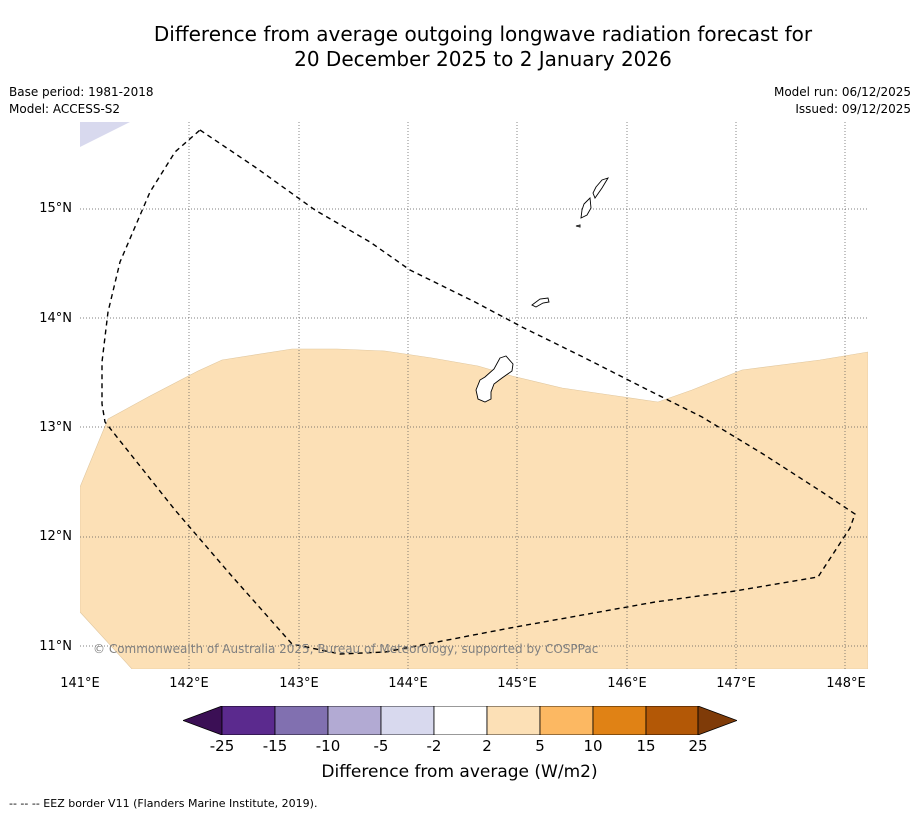 The image size is (919, 816). Describe the element at coordinates (586, 208) in the screenshot. I see `island-tinian` at that location.